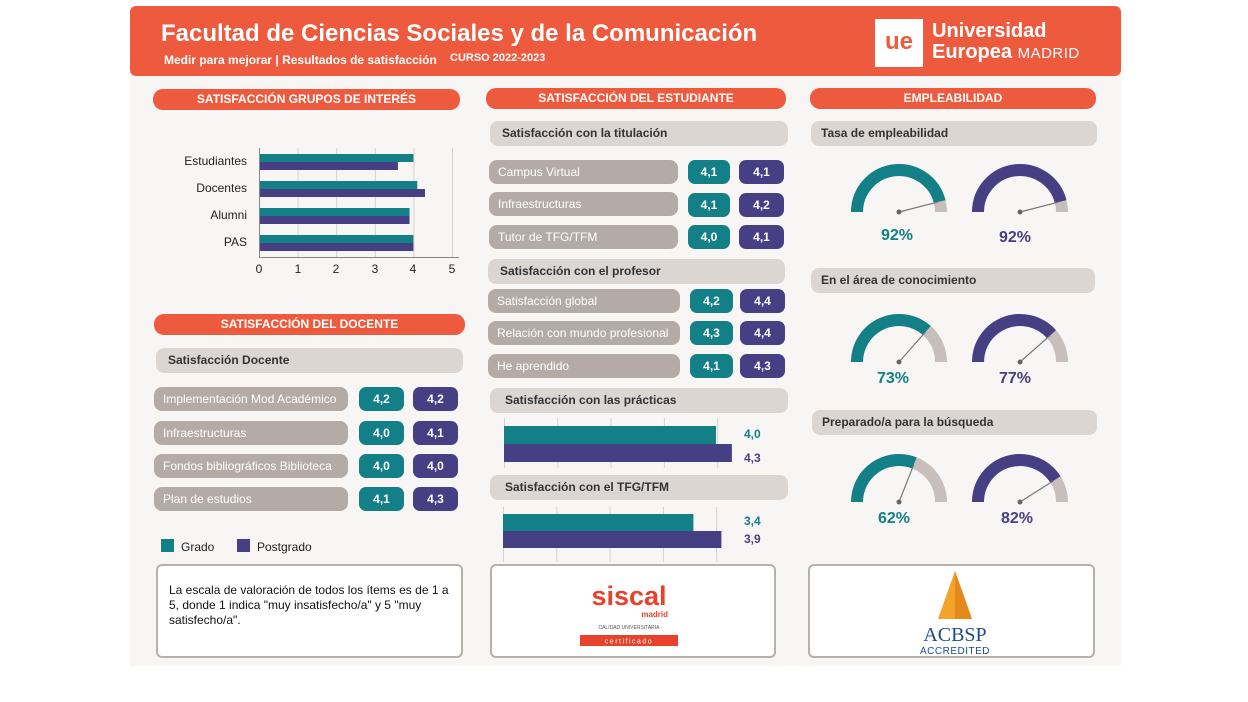  What do you see at coordinates (375, 269) in the screenshot?
I see `grupos-x-tick: 3` at bounding box center [375, 269].